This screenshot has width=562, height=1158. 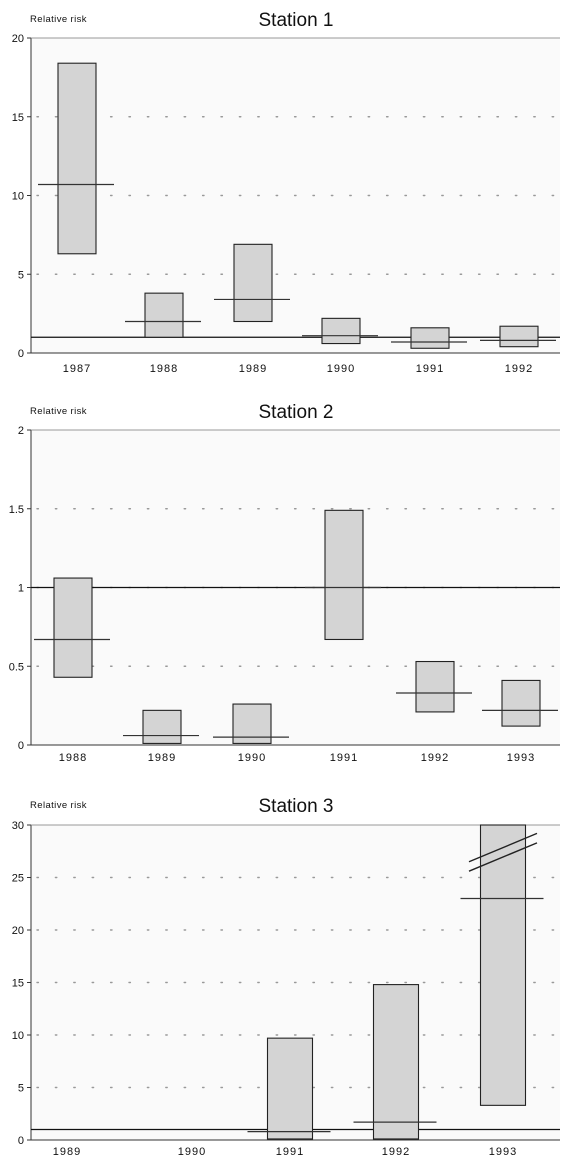 I want to click on y-tick-label: 1.5, so click(x=16, y=510).